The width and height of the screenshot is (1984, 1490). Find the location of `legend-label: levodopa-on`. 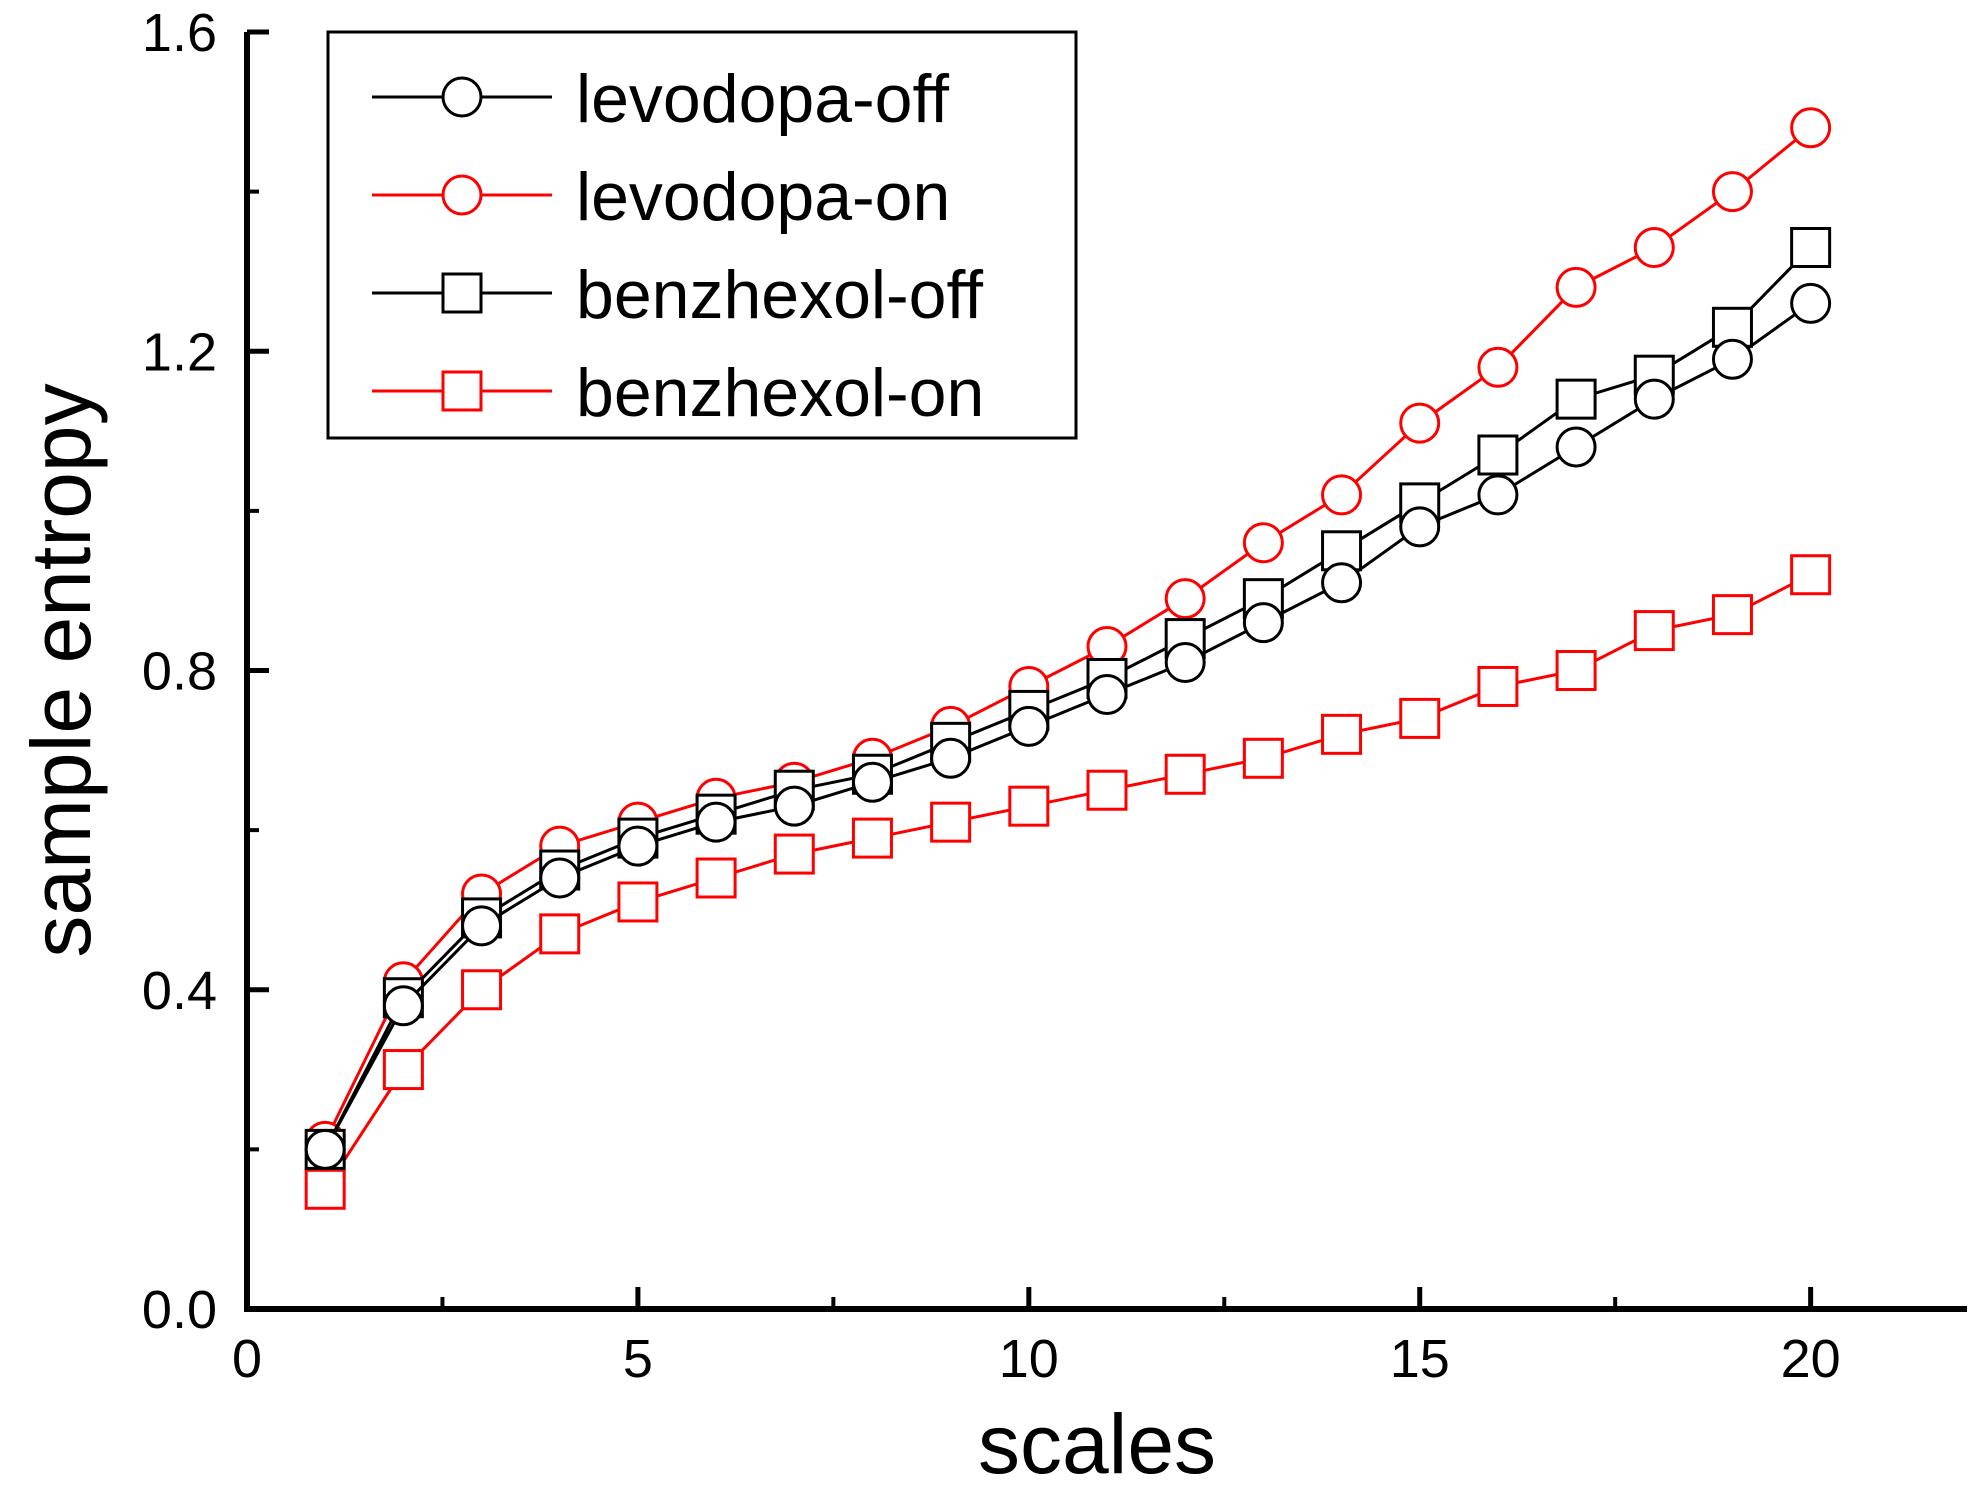

legend-label: levodopa-on is located at coordinates (763, 197).